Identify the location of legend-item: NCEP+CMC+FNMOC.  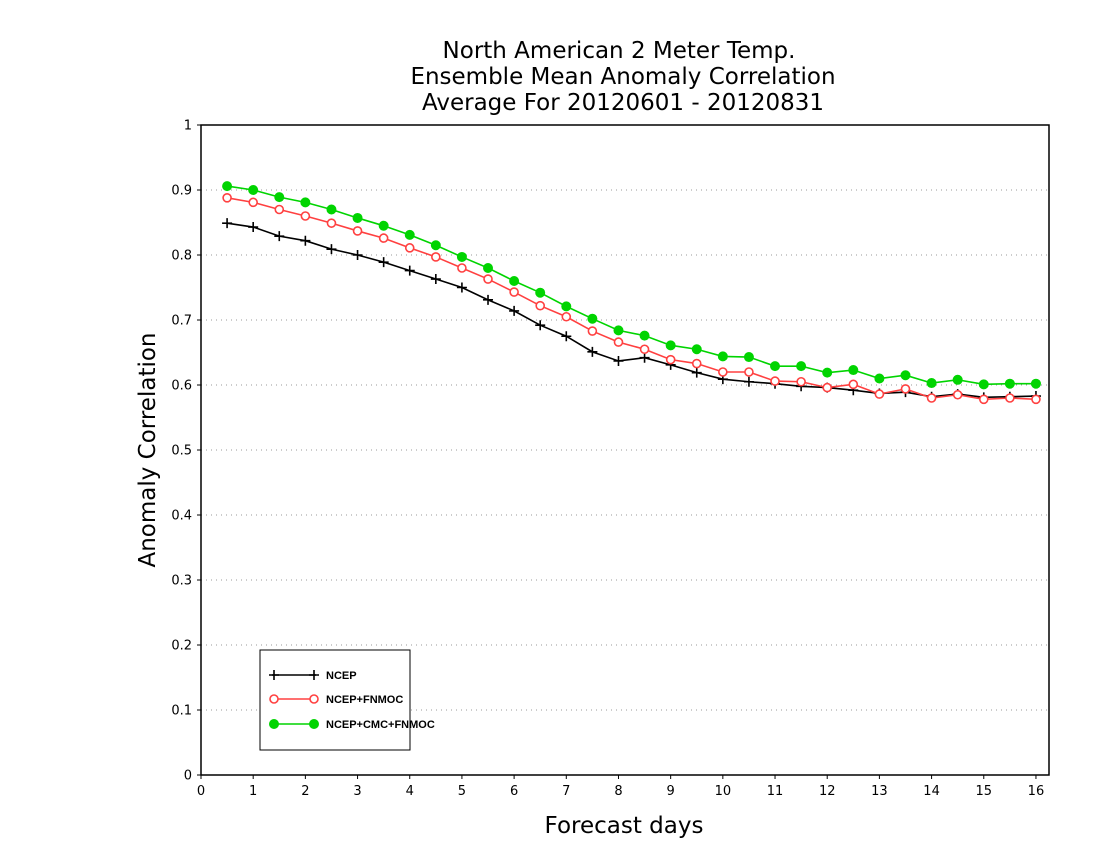
(352, 725).